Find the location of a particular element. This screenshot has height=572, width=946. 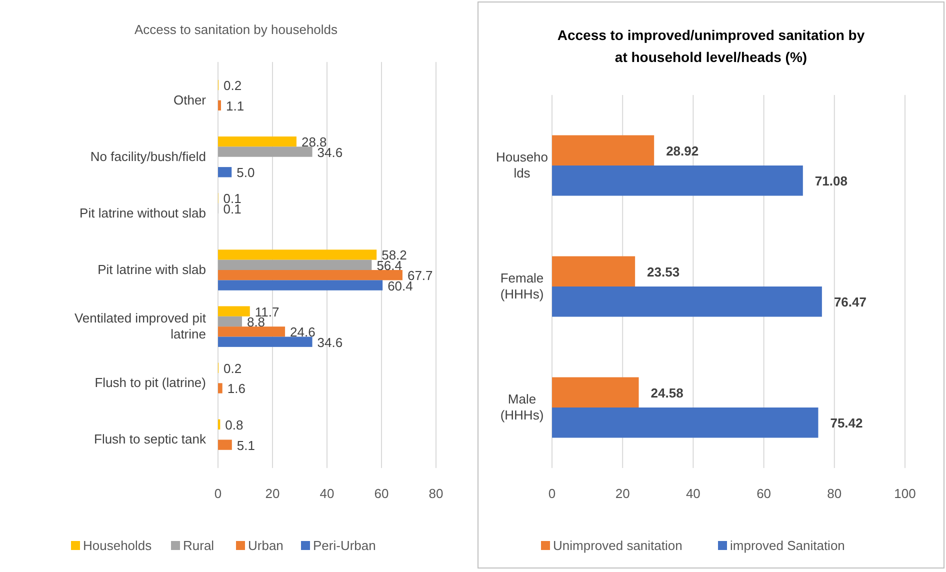

data-label: 71.08 is located at coordinates (831, 181).